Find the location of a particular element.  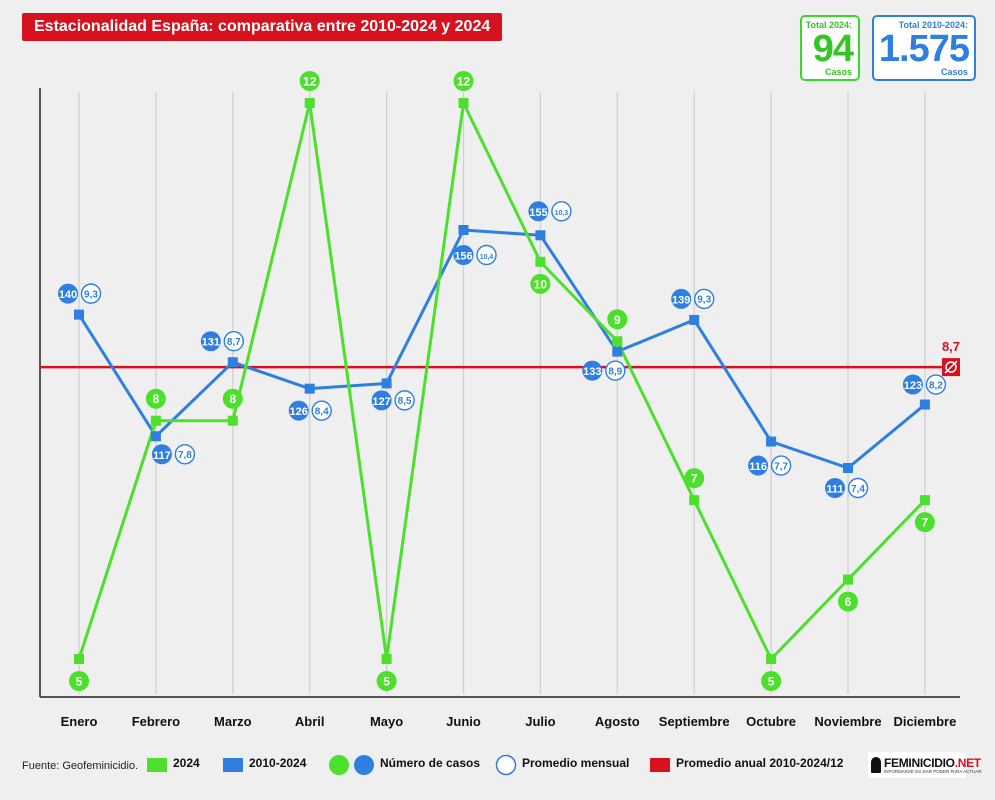

legend-annual-swatch is located at coordinates (660, 765).